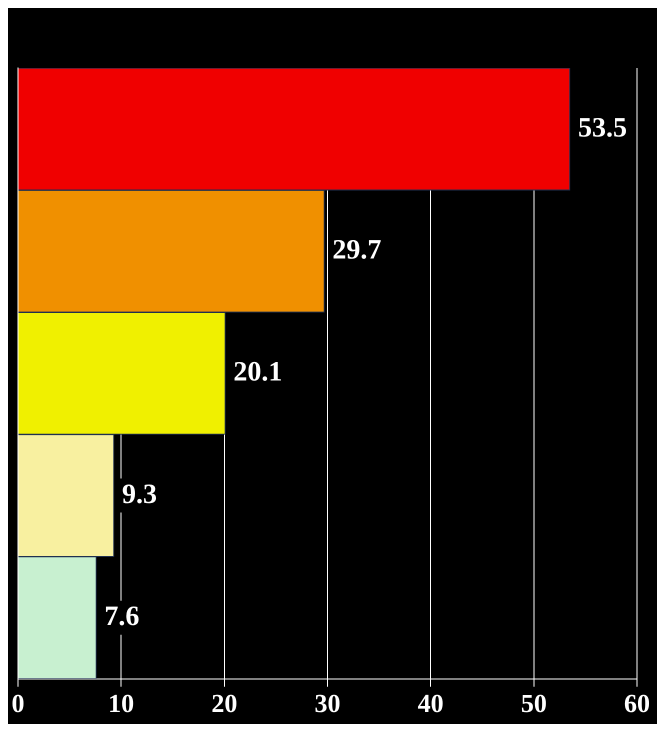 The width and height of the screenshot is (665, 732). I want to click on data-label: 29.7, so click(357, 250).